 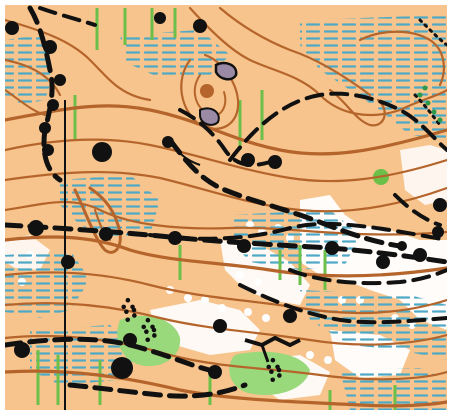 I want to click on dotted-lines, so click(x=430, y=72).